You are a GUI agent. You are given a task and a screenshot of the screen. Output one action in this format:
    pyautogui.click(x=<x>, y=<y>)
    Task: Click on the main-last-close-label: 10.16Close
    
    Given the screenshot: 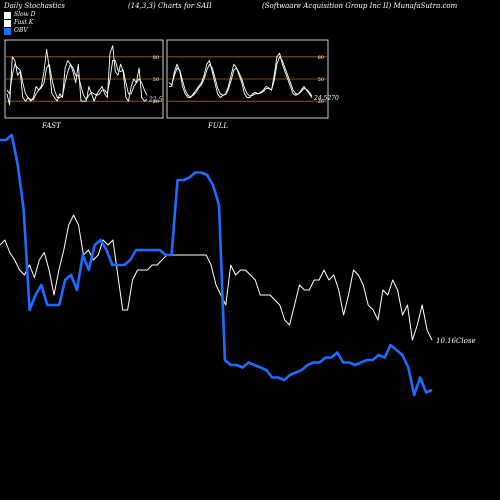 What is the action you would take?
    pyautogui.click(x=456, y=341)
    